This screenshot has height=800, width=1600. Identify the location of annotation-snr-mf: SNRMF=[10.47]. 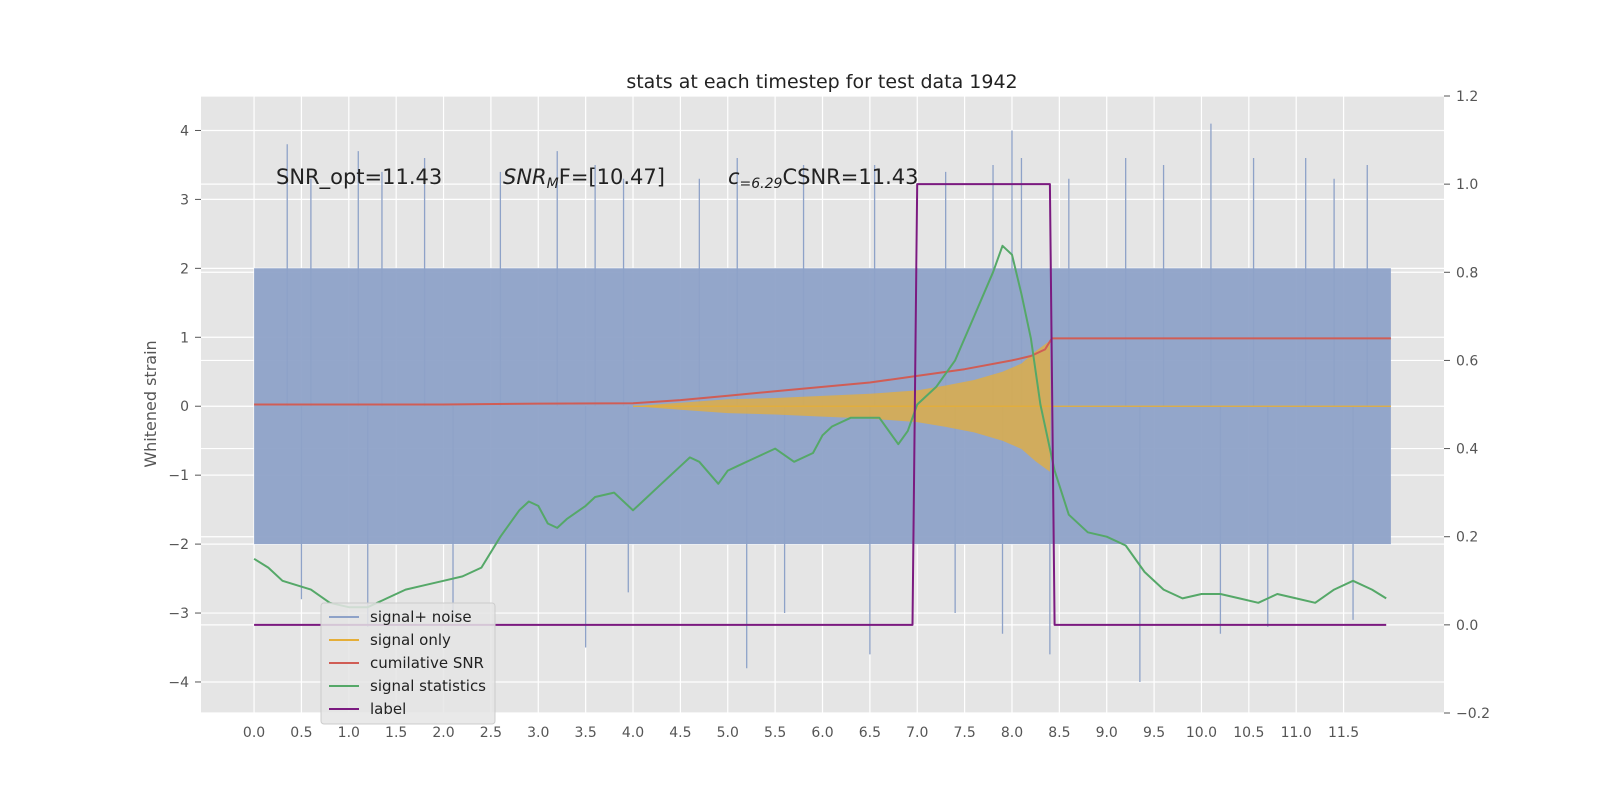
(584, 178).